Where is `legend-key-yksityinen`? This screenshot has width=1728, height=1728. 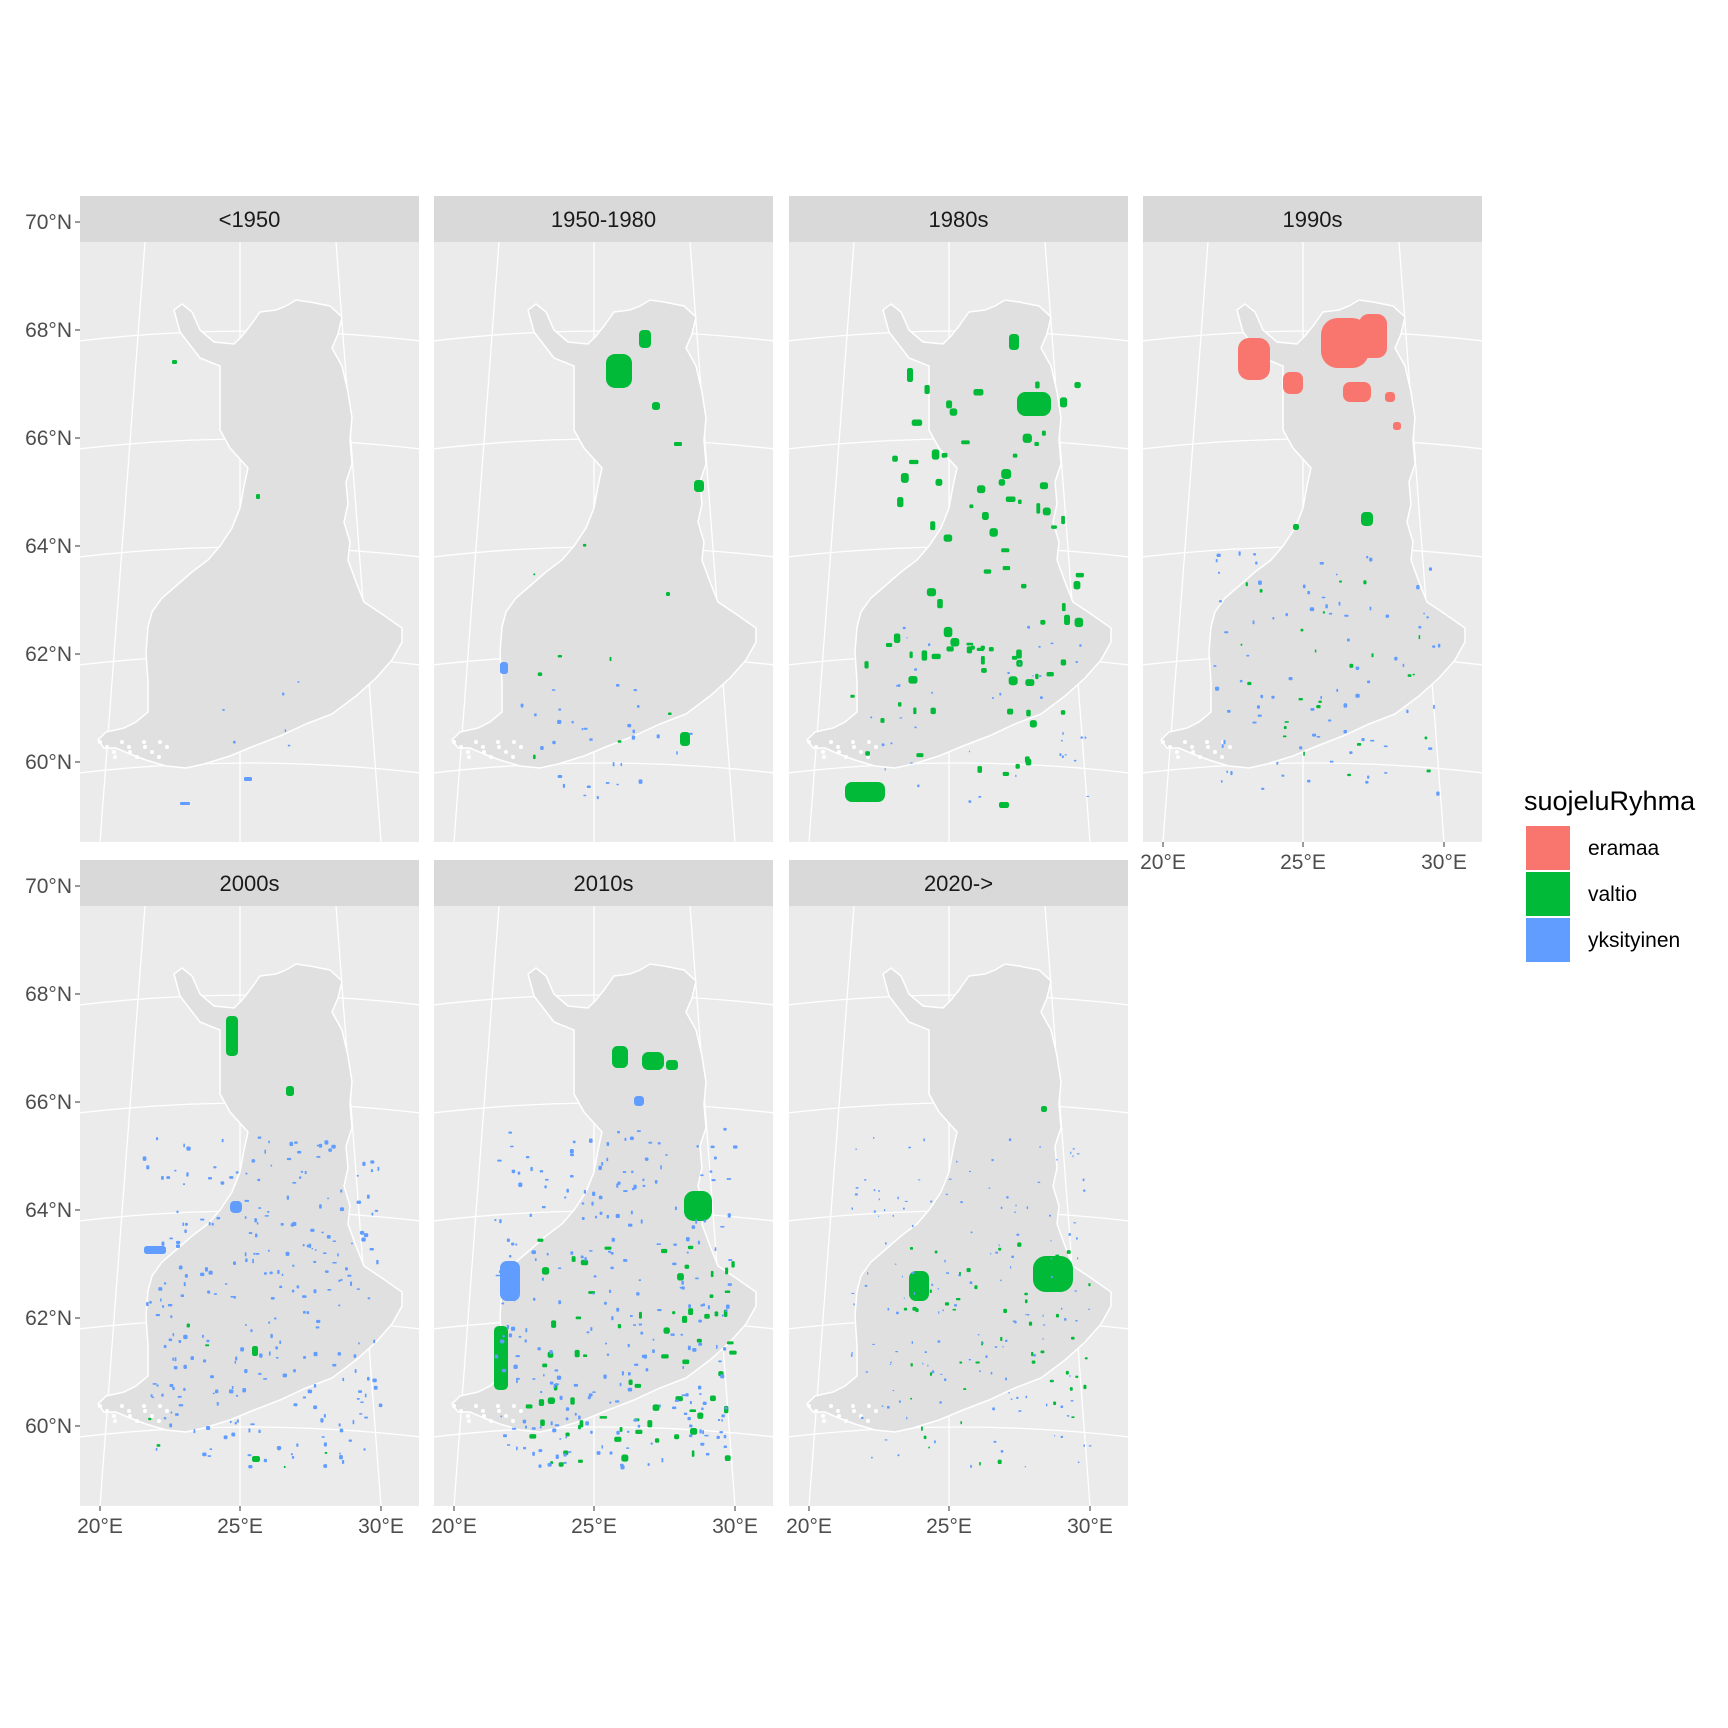
legend-key-yksityinen is located at coordinates (1548, 940).